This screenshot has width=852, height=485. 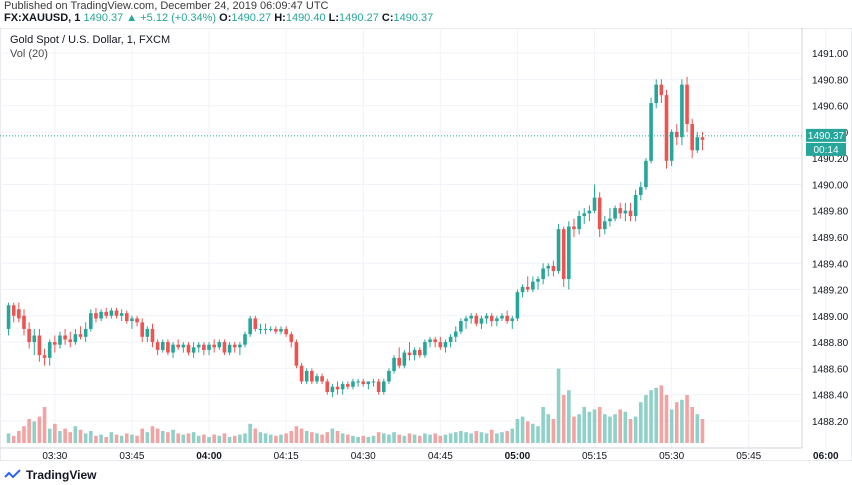 I want to click on countdown-label-text: 00:14, so click(x=825, y=150).